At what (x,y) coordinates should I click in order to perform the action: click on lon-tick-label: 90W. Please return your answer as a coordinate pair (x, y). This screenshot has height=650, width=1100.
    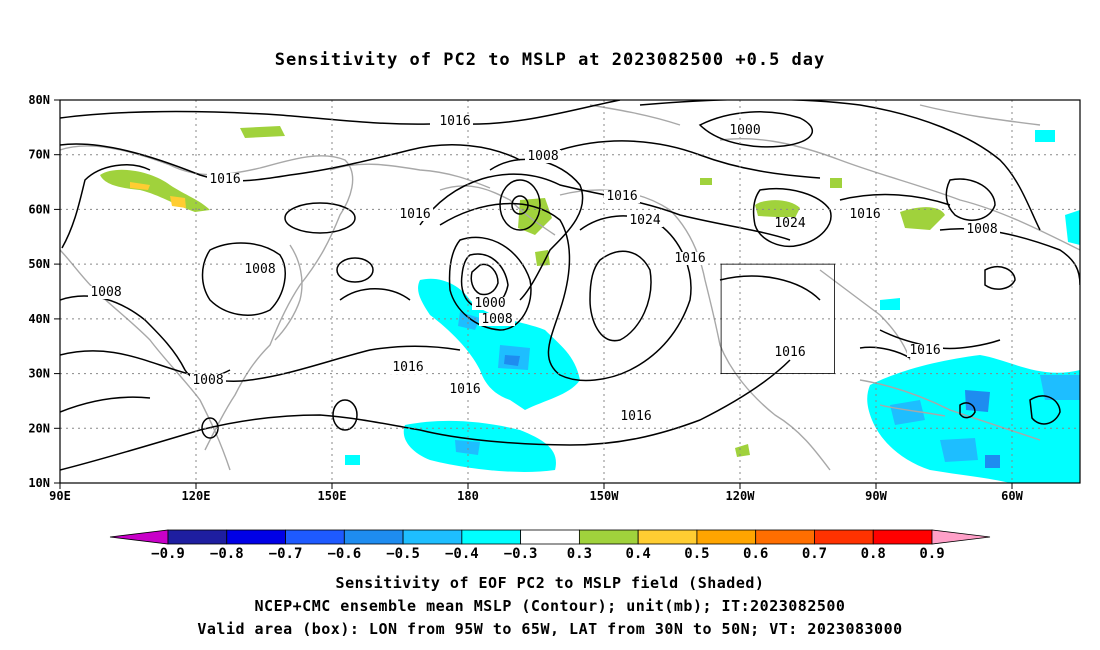
    Looking at the image, I should click on (876, 496).